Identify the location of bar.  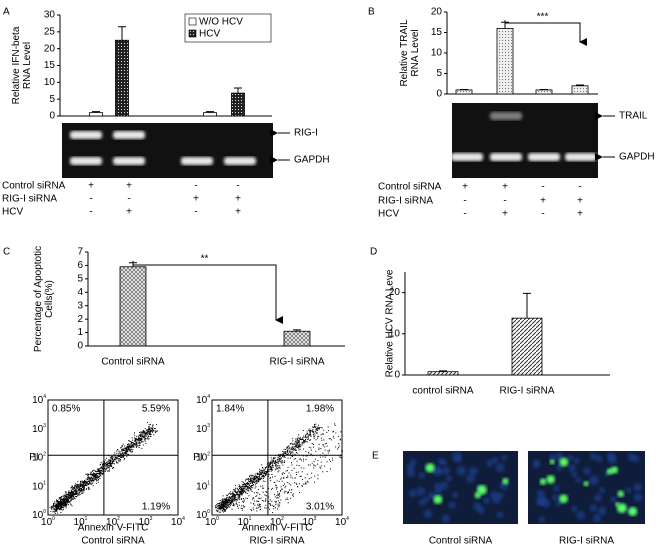
(297, 338).